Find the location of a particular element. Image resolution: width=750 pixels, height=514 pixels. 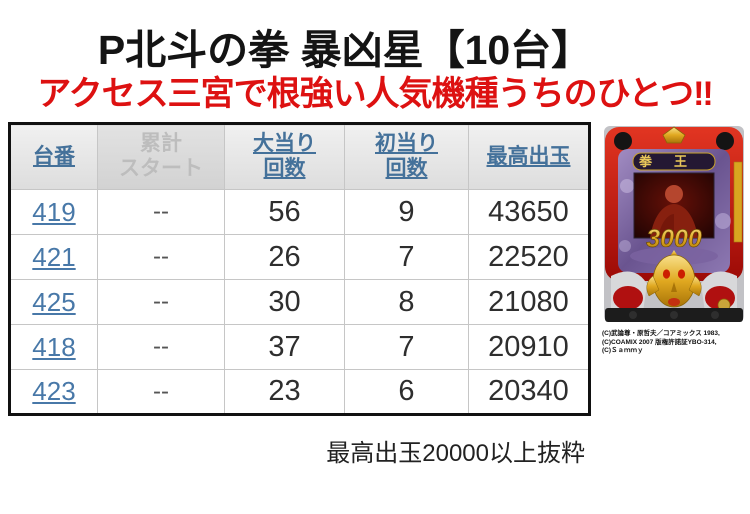

copyright-line: (C)COAMIX 2007 版権許諾証YBO-314, is located at coordinates (659, 342).